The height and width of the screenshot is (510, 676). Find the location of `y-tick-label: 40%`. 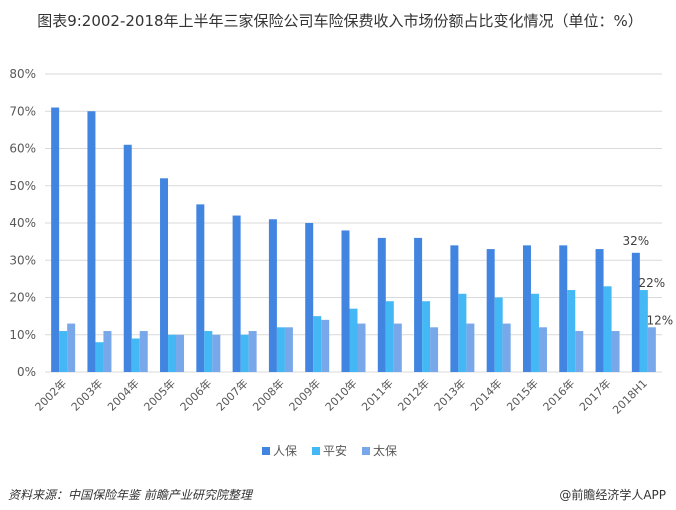

y-tick-label: 40% is located at coordinates (22, 223).